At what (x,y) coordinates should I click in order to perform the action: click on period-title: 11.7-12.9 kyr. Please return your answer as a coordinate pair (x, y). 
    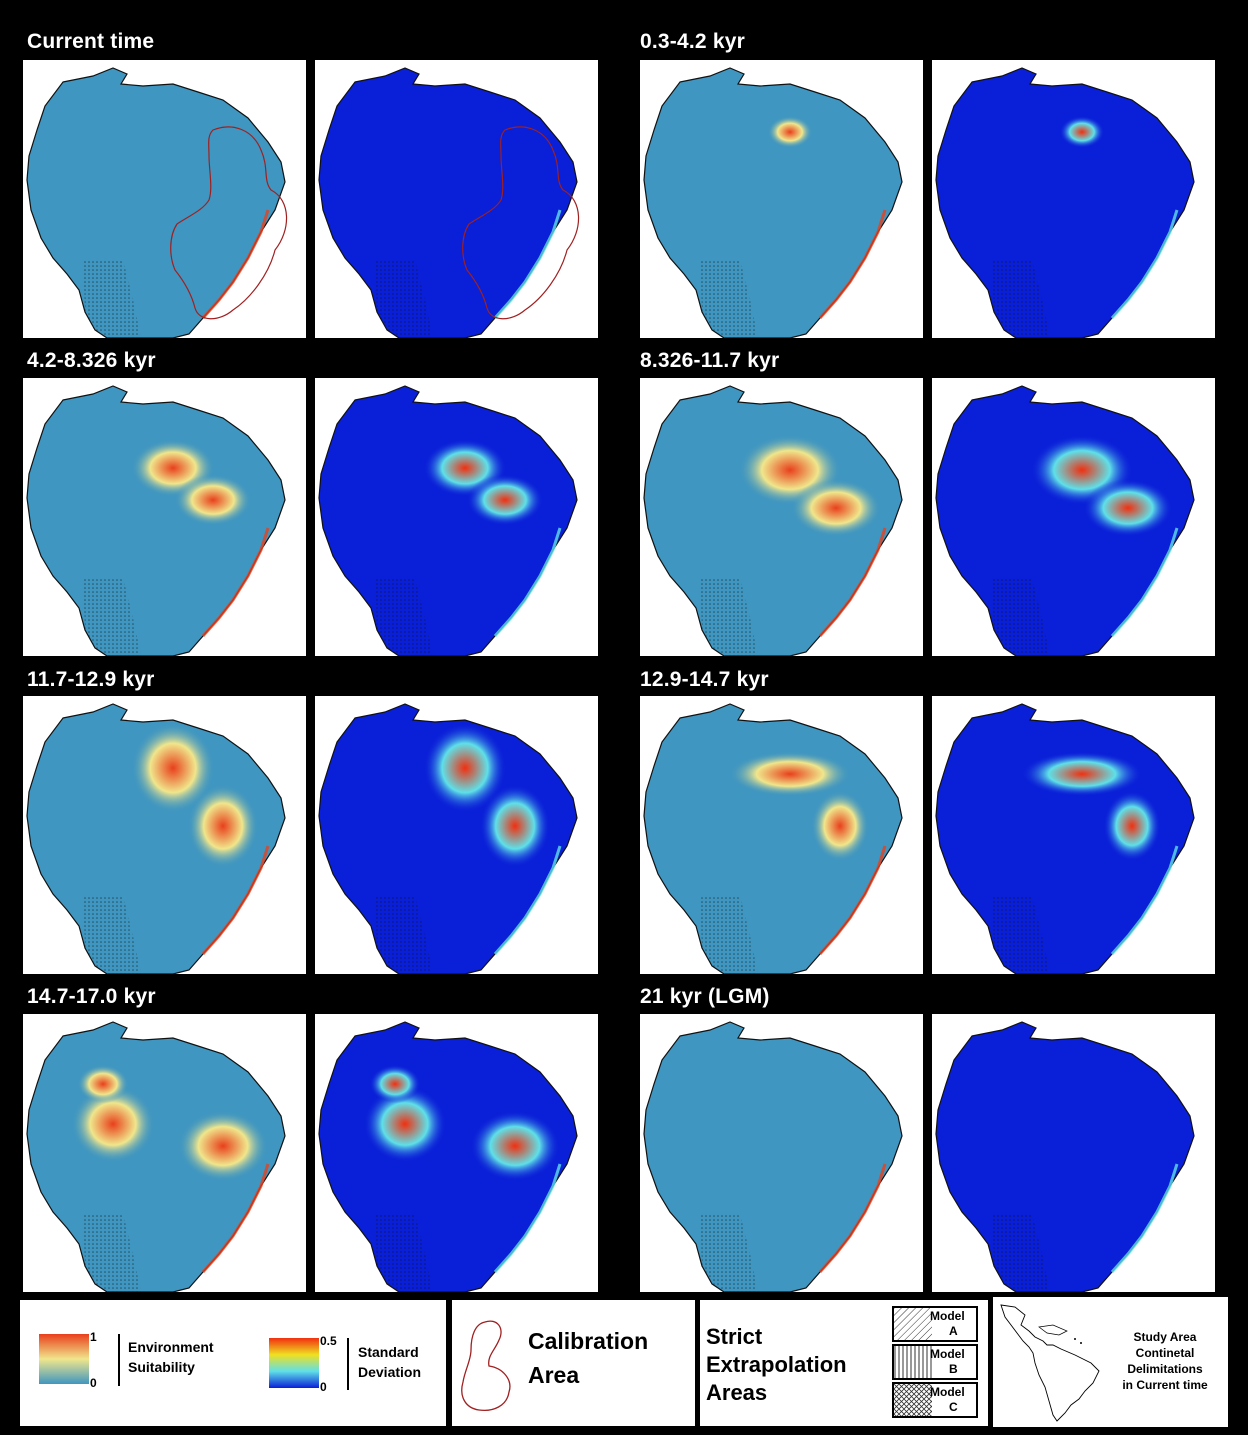
    Looking at the image, I should click on (91, 679).